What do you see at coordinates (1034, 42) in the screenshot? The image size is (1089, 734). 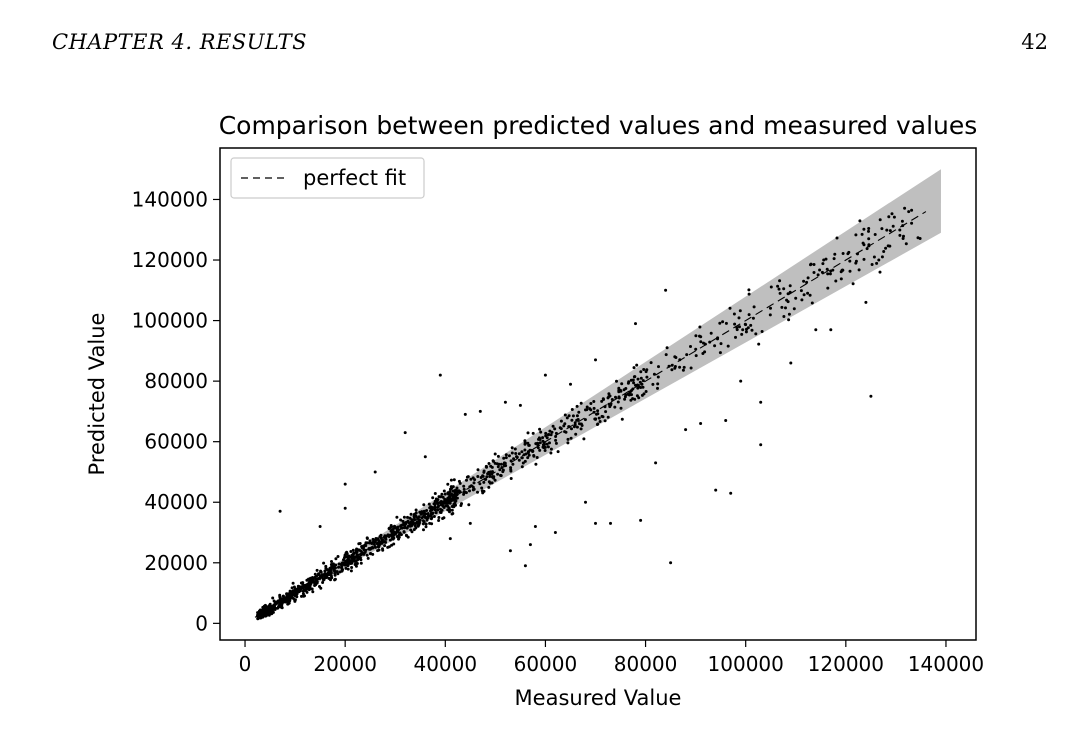 I see `page-number: 42` at bounding box center [1034, 42].